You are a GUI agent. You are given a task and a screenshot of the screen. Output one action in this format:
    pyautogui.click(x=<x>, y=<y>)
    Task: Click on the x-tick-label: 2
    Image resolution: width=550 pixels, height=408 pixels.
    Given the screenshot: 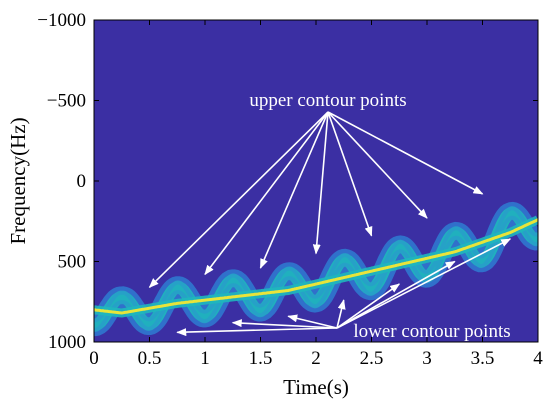 What is the action you would take?
    pyautogui.click(x=316, y=358)
    